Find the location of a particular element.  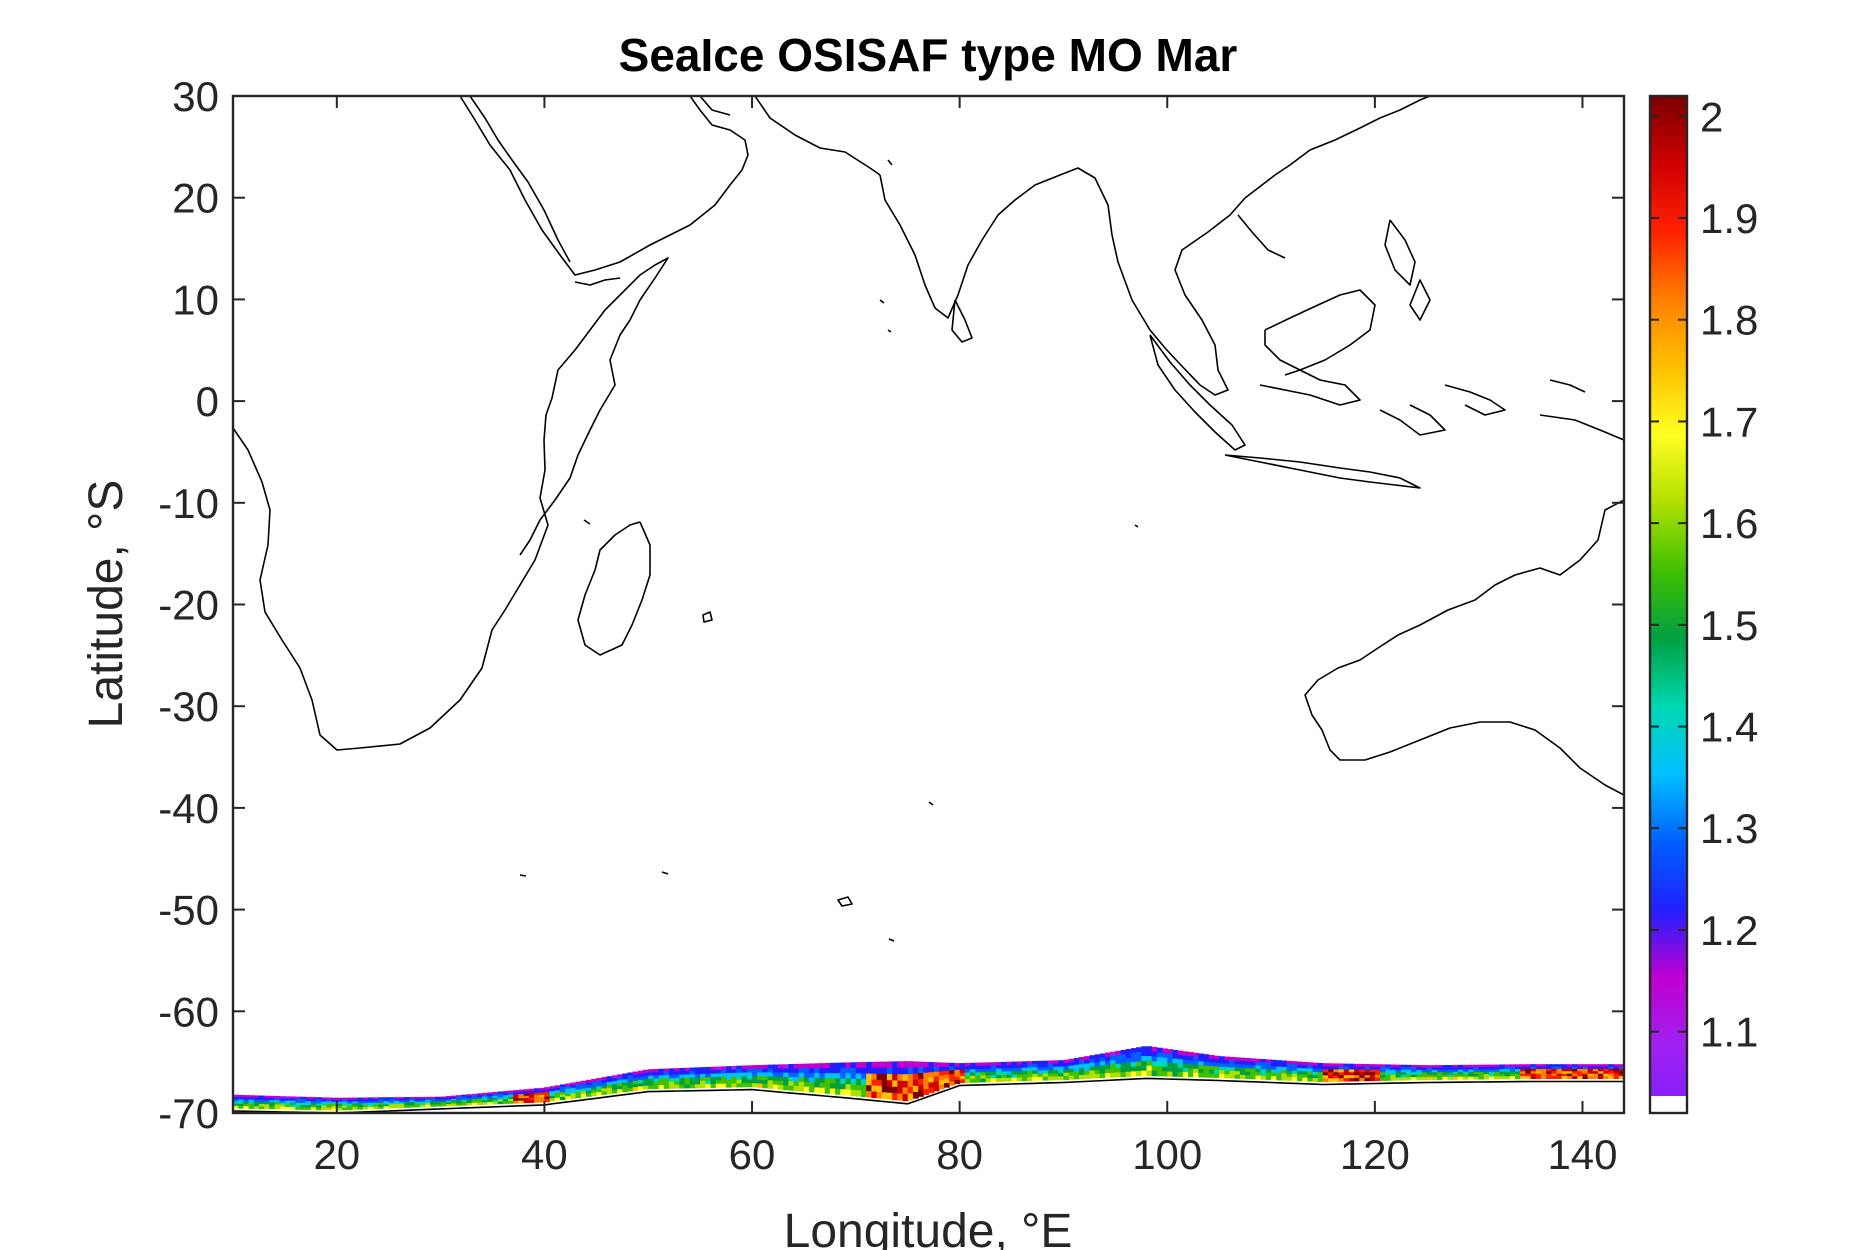

sea-ice-field is located at coordinates (928, 1078).